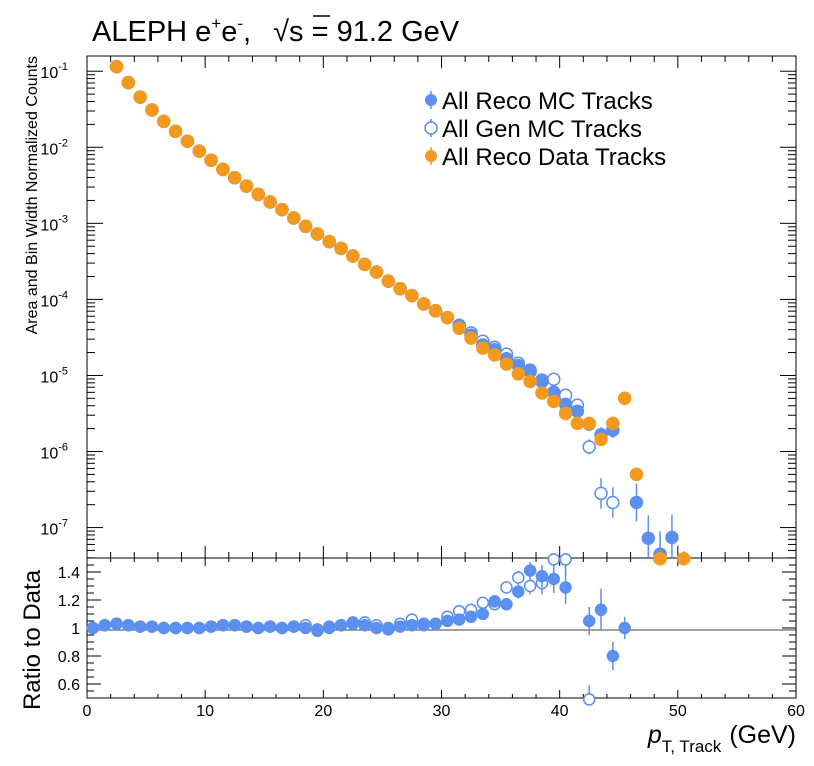  I want to click on x-tick-label: 60, so click(796, 711).